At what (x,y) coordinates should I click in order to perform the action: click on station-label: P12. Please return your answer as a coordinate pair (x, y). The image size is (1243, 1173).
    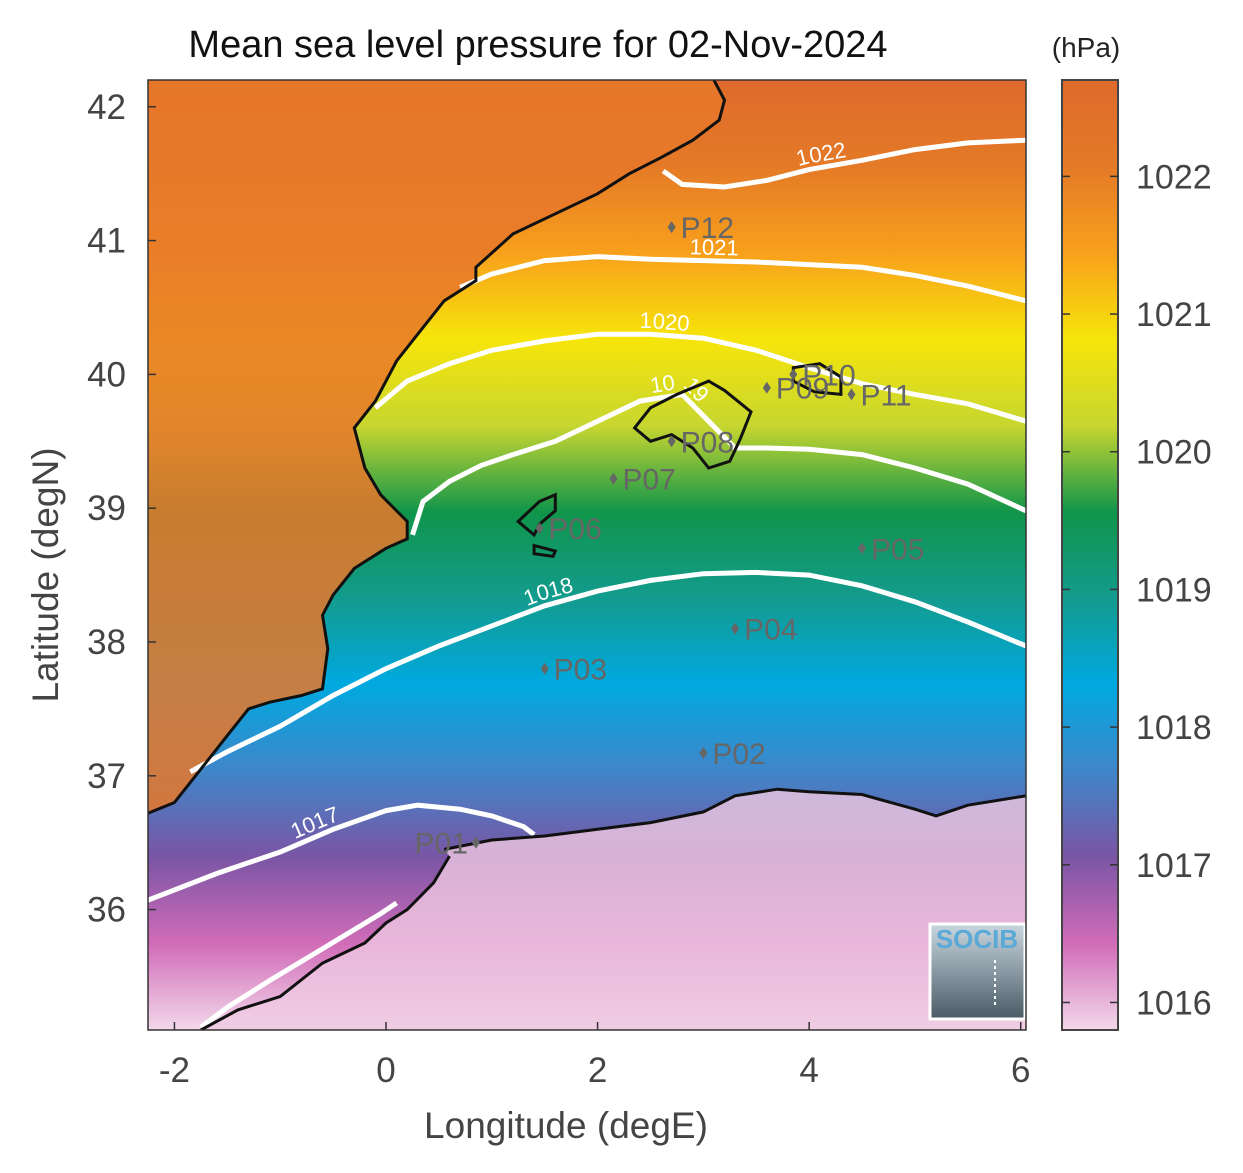
    Looking at the image, I should click on (707, 228).